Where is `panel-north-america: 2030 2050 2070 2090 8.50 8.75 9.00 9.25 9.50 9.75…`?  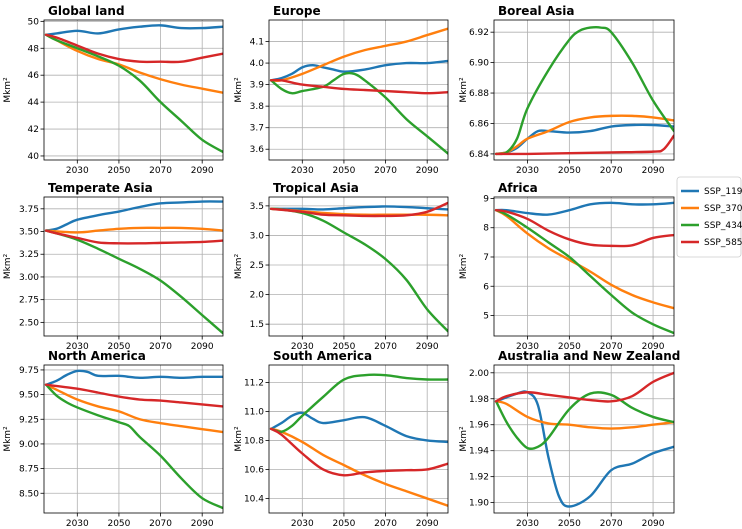 panel-north-america: 2030 2050 2070 2090 8.50 8.75 9.00 9.25 9.50 9.75… is located at coordinates (113, 439).